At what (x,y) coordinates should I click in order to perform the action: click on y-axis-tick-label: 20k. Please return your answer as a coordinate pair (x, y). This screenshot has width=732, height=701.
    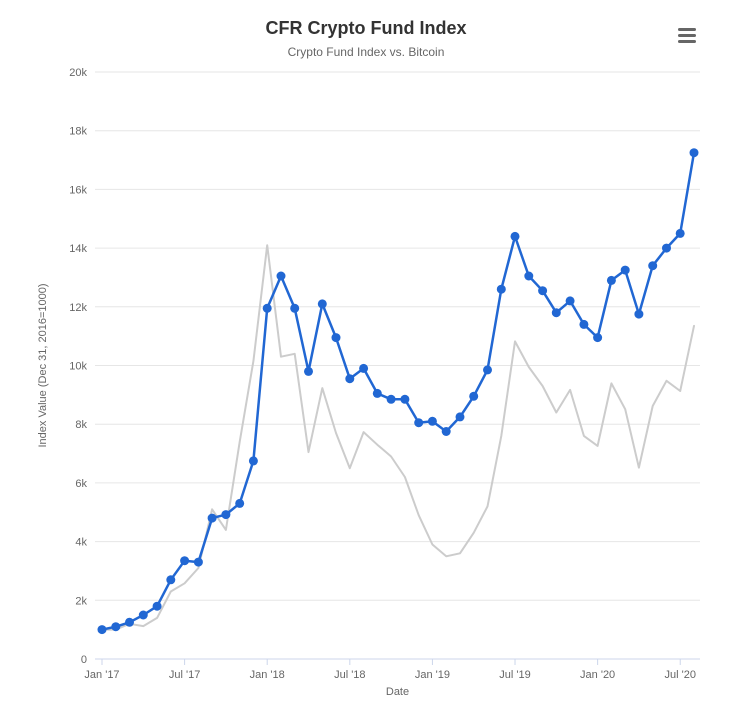
    Looking at the image, I should click on (78, 73).